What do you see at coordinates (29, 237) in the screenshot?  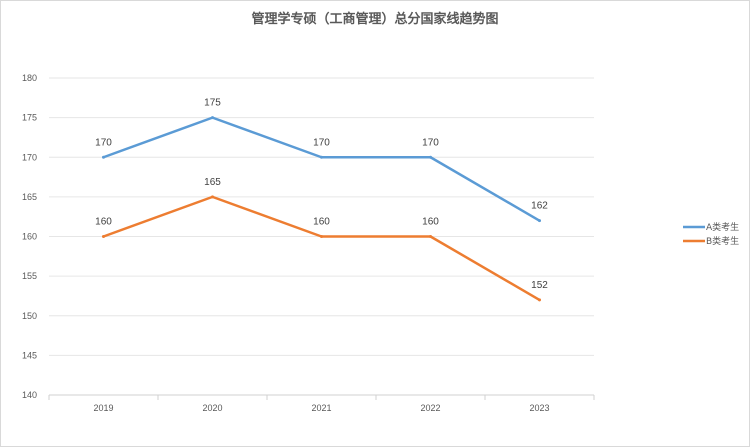 I see `y-tick-label: 160` at bounding box center [29, 237].